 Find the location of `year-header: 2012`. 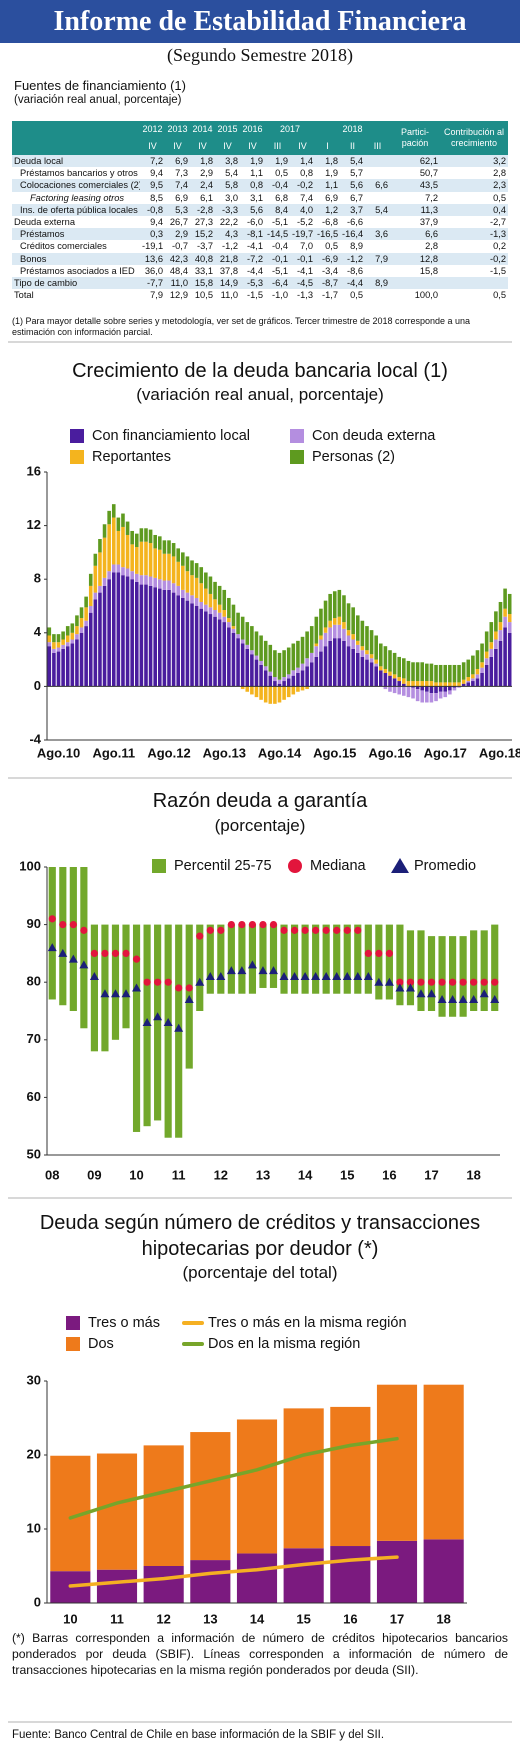

year-header: 2012 is located at coordinates (152, 129).